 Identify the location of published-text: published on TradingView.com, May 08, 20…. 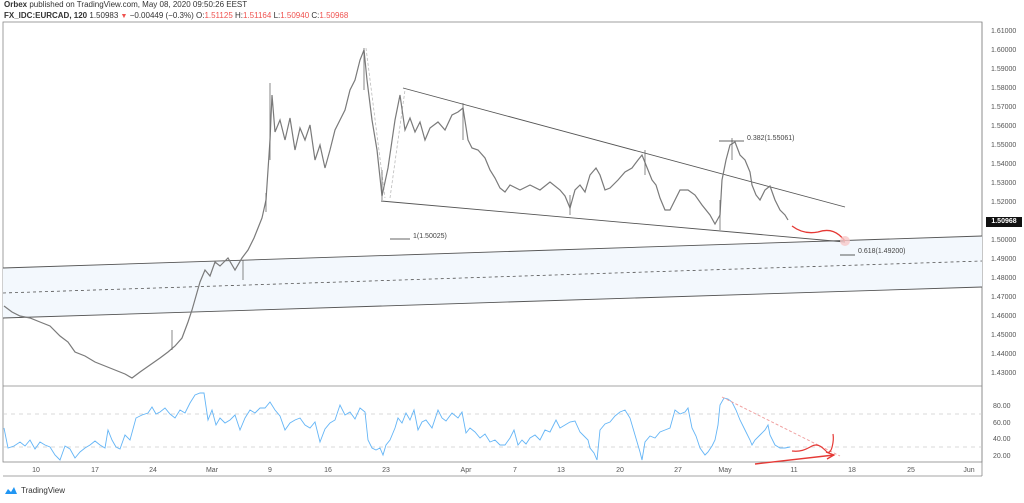
(138, 4).